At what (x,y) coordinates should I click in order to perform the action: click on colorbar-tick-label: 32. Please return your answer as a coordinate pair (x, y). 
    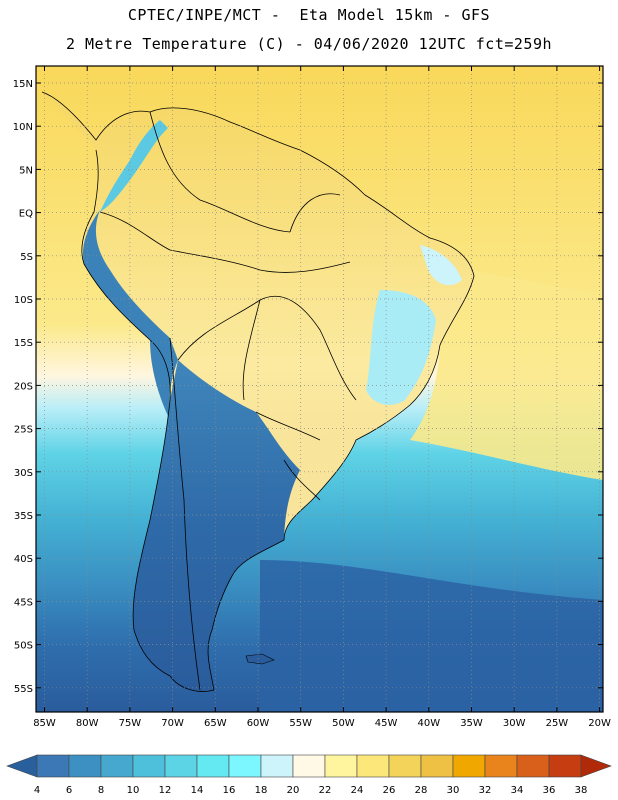
    Looking at the image, I should click on (485, 790).